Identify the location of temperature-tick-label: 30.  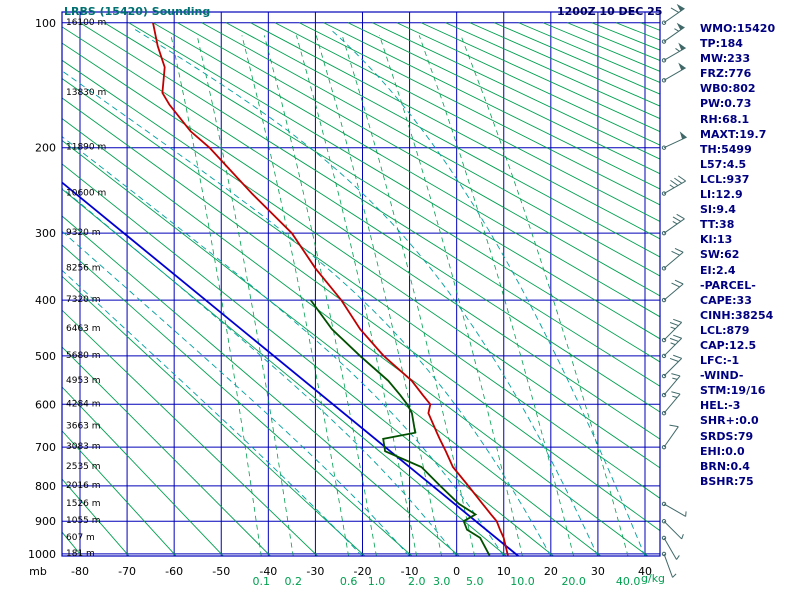
(598, 571).